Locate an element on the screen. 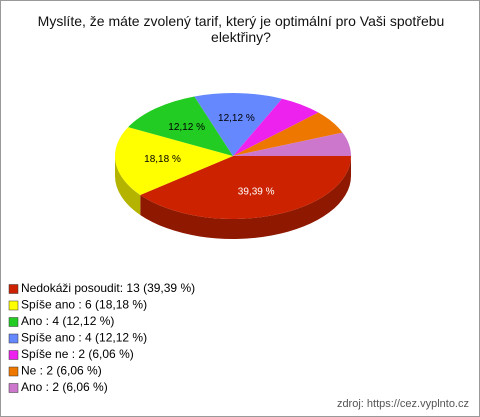 Image resolution: width=480 pixels, height=417 pixels. data-label: 39,39 % is located at coordinates (256, 191).